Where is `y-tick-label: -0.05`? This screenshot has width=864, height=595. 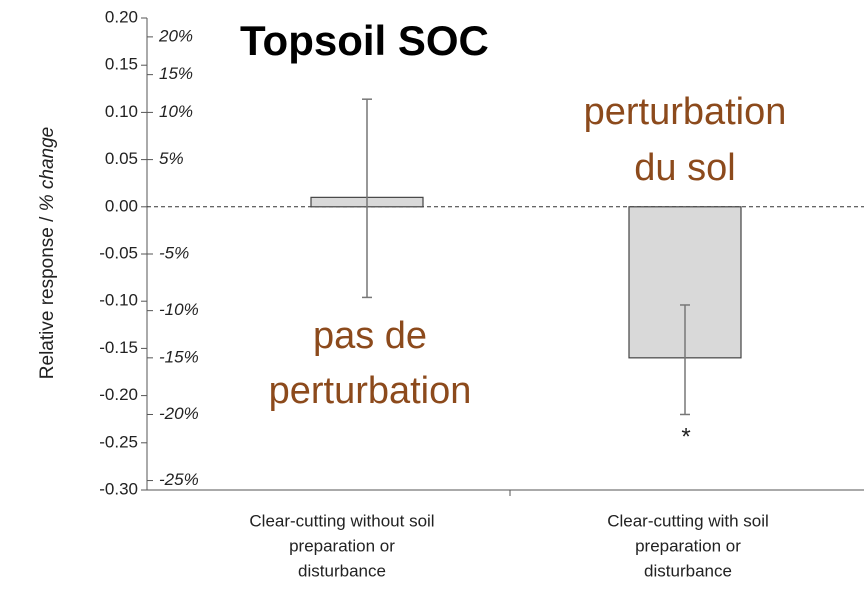
y-tick-label: -0.05 is located at coordinates (118, 252).